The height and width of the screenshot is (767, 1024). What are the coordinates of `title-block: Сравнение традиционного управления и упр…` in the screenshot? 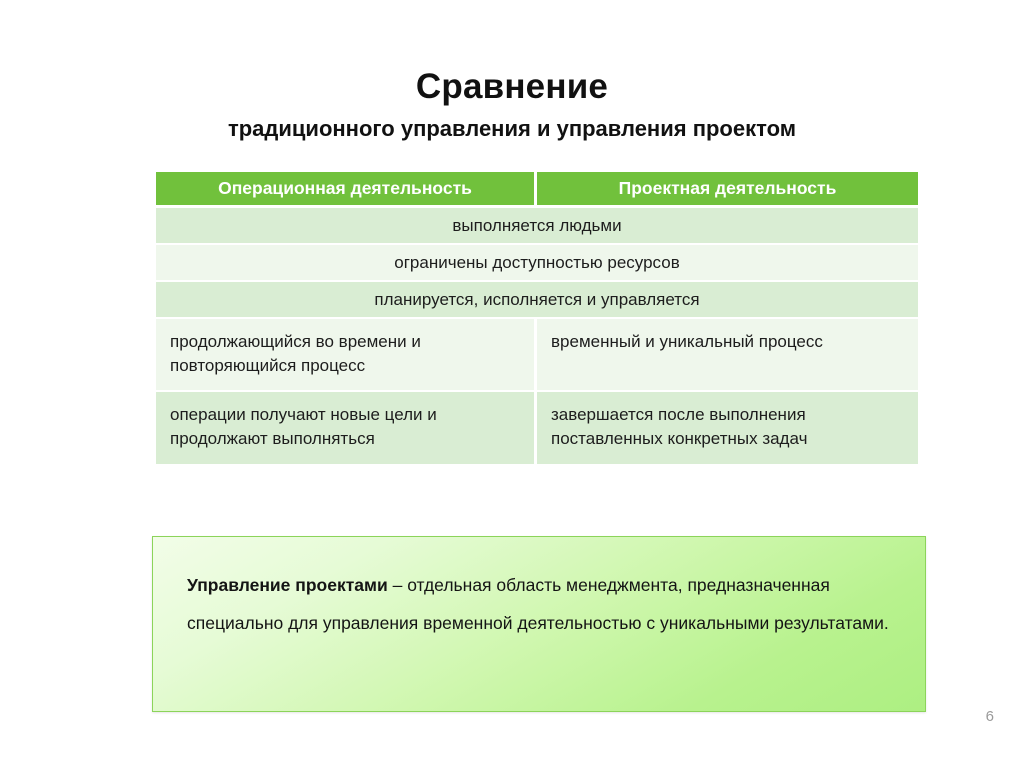 It's located at (512, 104).